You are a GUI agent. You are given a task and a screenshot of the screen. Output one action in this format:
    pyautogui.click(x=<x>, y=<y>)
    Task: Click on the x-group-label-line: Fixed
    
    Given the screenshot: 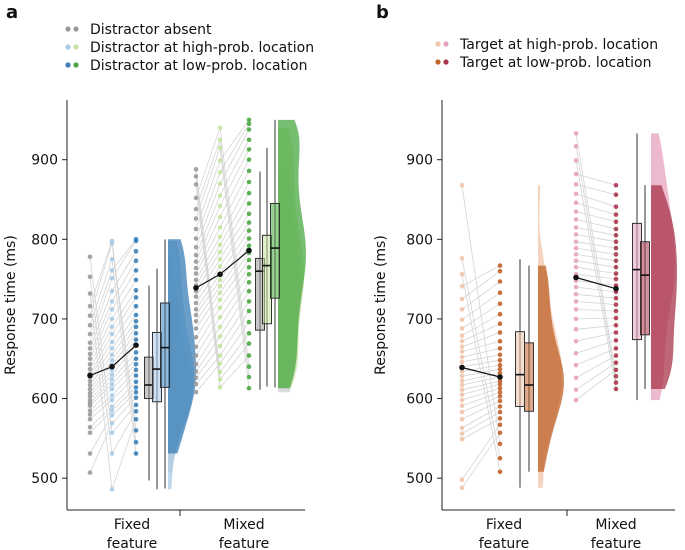 What is the action you would take?
    pyautogui.click(x=132, y=525)
    